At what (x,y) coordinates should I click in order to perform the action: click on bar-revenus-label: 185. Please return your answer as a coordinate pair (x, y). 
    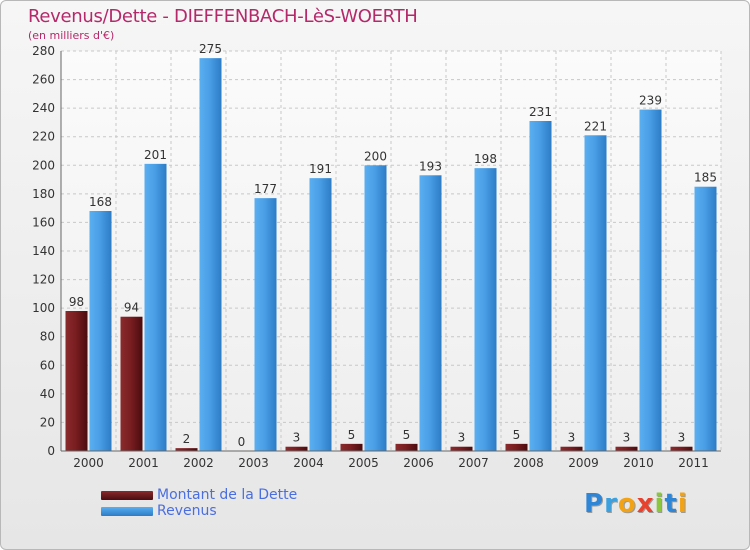
    Looking at the image, I should click on (705, 178).